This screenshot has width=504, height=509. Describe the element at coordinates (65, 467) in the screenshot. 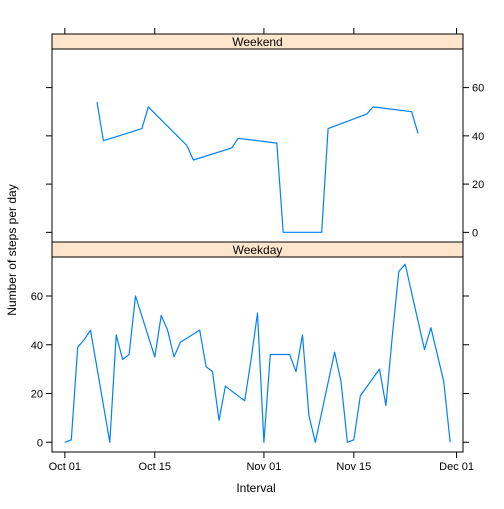

I see `x-tick-label: Oct 01` at that location.